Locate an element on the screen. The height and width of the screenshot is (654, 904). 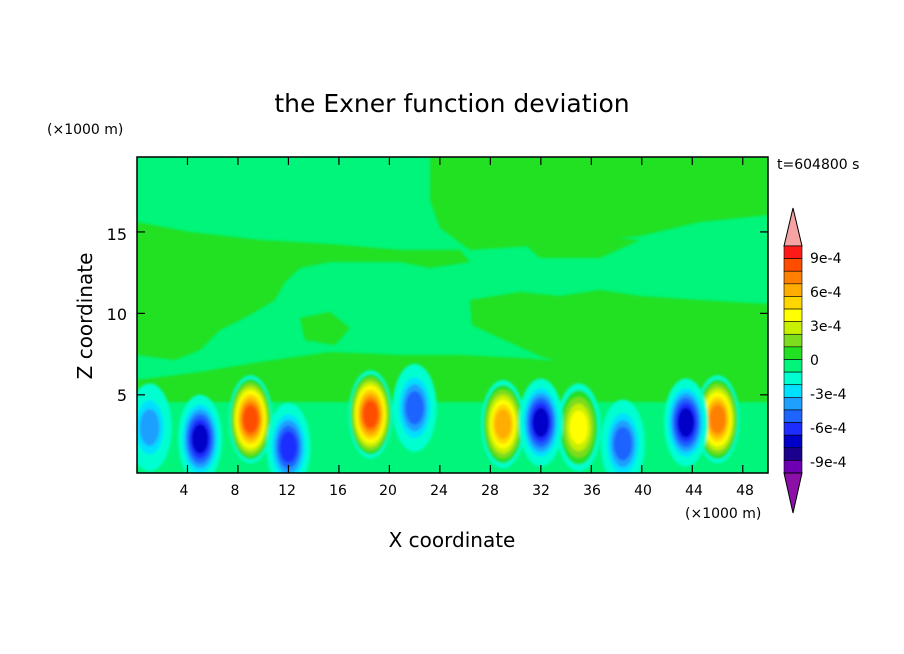
y-tick-label: 5 is located at coordinates (122, 395).